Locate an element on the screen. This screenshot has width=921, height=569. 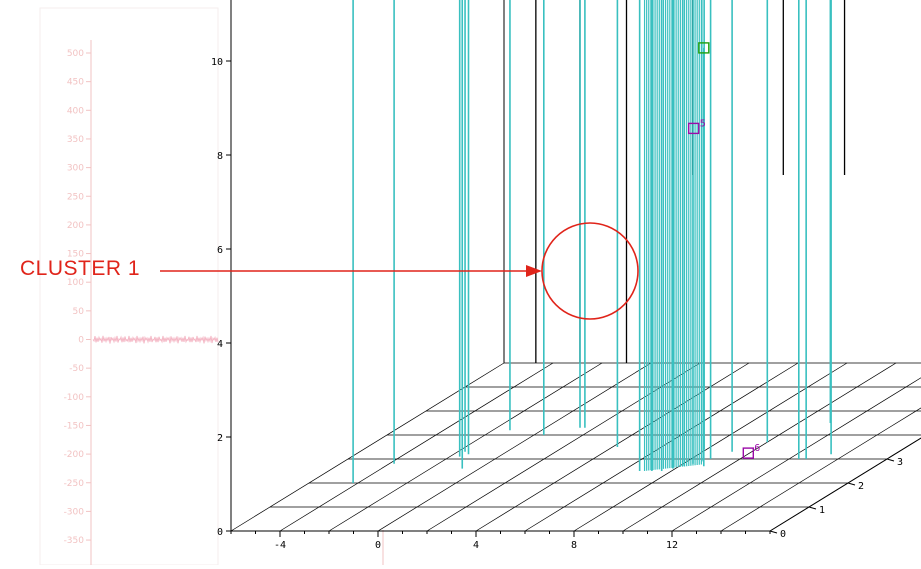
annotation-layer is located at coordinates (399, 271).